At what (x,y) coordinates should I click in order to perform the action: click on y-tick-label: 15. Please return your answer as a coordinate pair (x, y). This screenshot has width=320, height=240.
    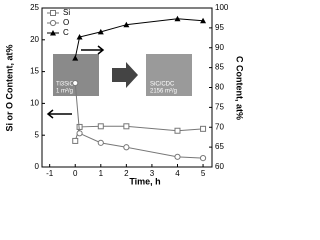
    Looking at the image, I should click on (34, 71).